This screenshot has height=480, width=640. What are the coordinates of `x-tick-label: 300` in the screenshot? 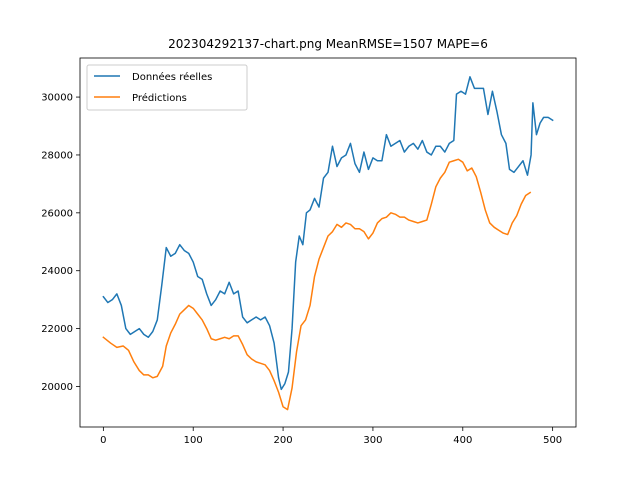 It's located at (372, 440).